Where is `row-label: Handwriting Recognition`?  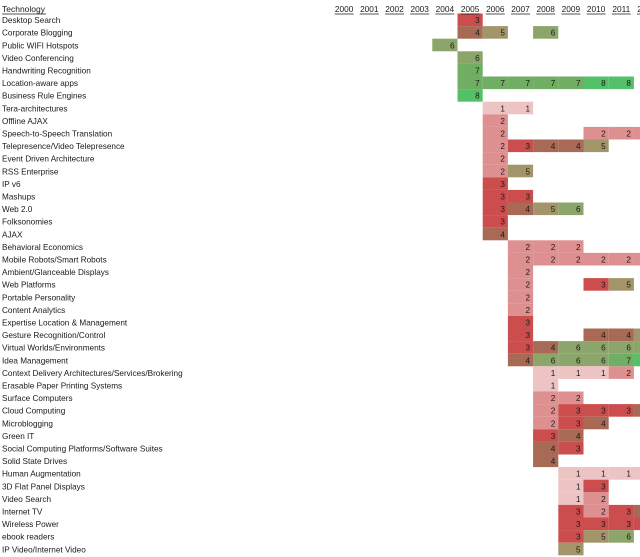
row-label: Handwriting Recognition is located at coordinates (46, 71).